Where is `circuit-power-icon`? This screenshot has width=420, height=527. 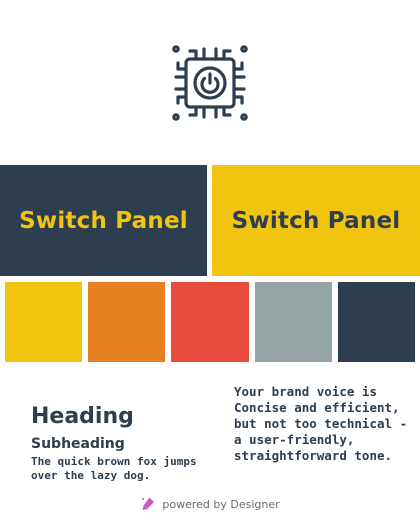 circuit-power-icon is located at coordinates (210, 82).